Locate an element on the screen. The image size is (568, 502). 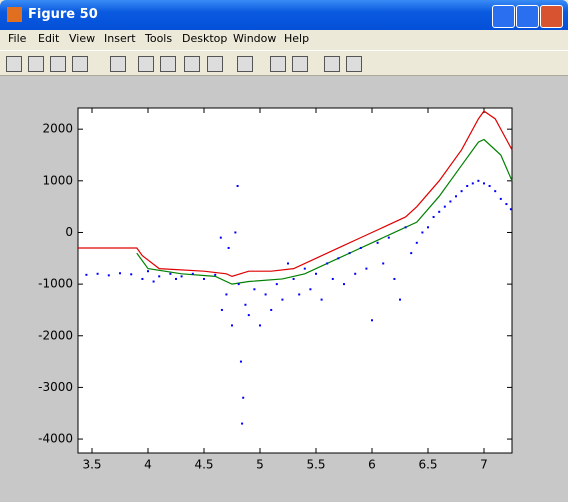
y-tick-label: -4000 is located at coordinates (55, 439).